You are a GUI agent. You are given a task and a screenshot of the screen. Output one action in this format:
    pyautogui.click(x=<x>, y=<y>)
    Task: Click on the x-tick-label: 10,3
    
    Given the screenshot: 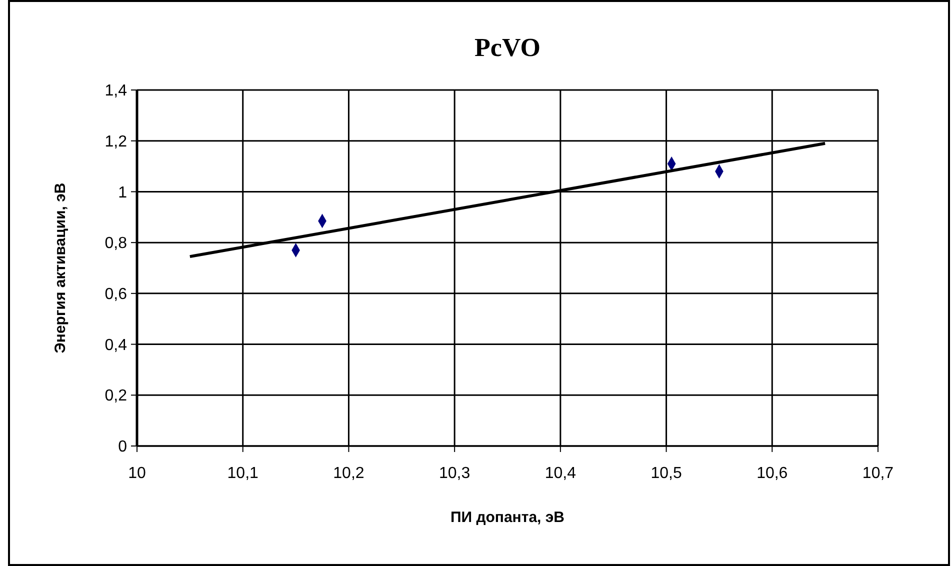 What is the action you would take?
    pyautogui.click(x=454, y=473)
    